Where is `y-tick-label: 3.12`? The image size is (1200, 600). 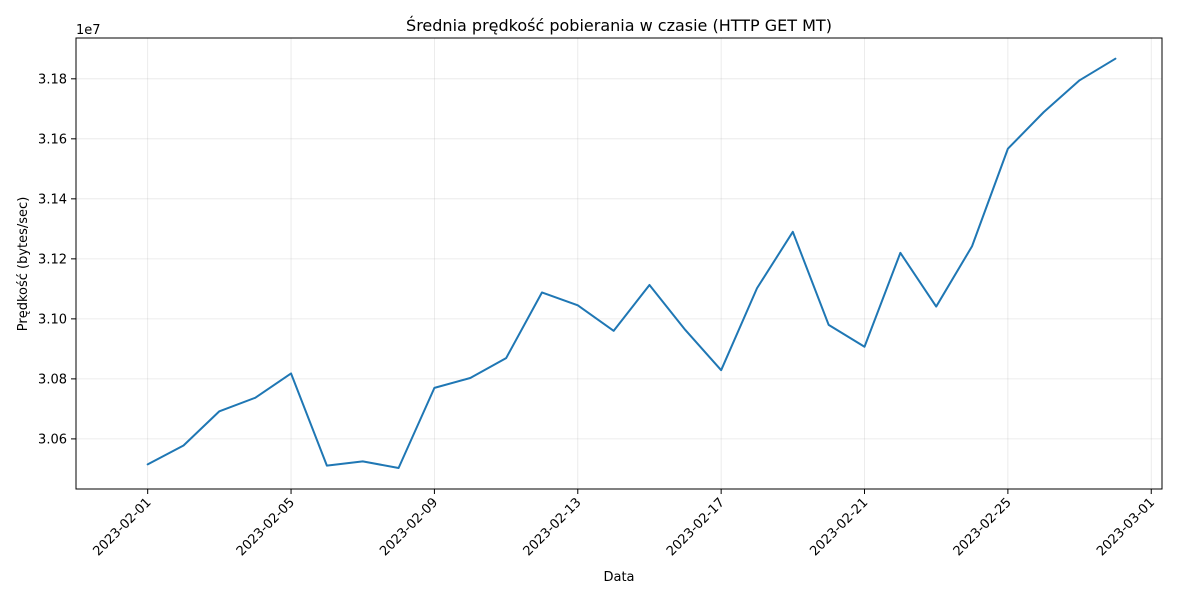 y-tick-label: 3.12 is located at coordinates (52, 259).